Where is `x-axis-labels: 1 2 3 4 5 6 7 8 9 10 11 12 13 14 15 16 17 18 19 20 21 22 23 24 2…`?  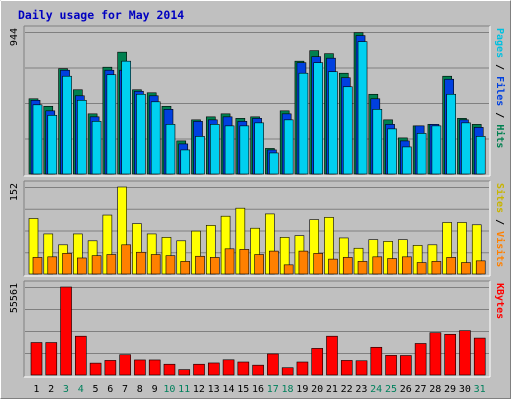 x-axis-labels: 1 2 3 4 5 6 7 8 9 10 11 12 13 14 15 16 17 18 19 20 21 22 23 24 2… is located at coordinates (259, 389).